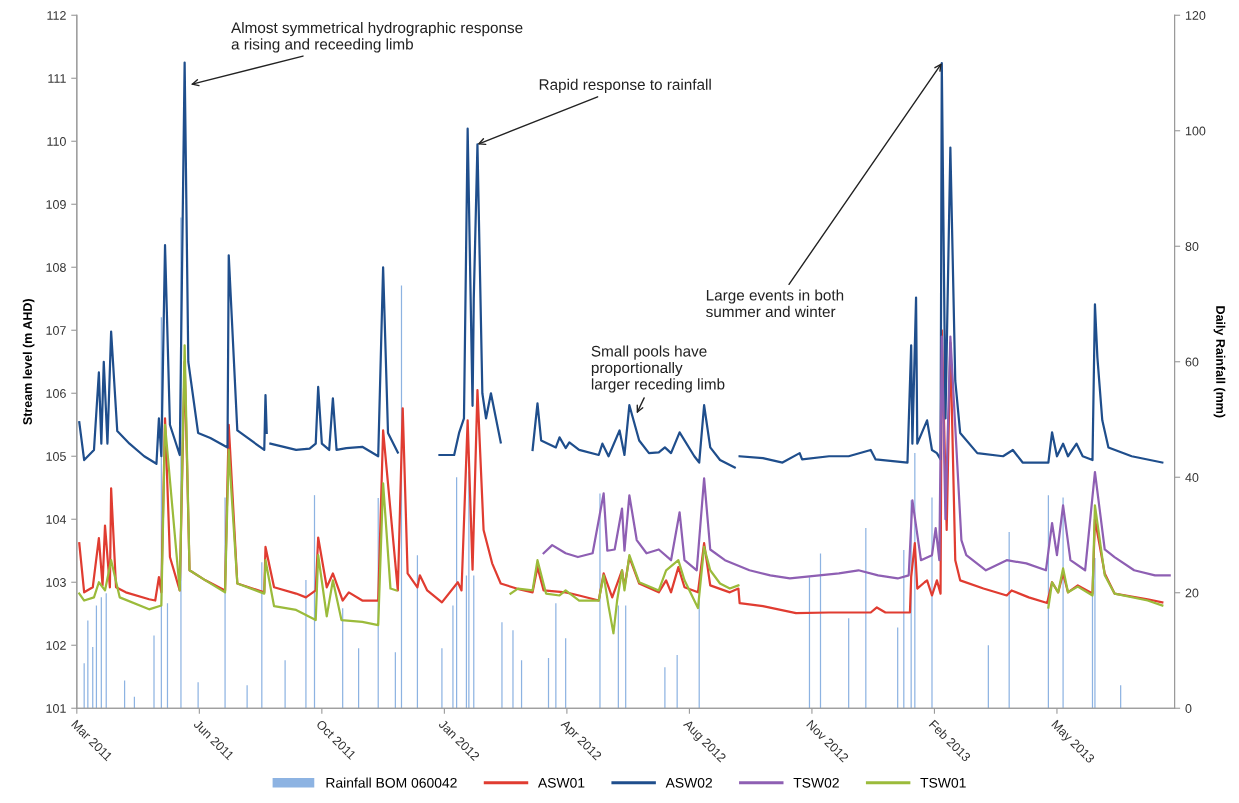 The width and height of the screenshot is (1239, 803). I want to click on y2-tick-label: 20, so click(1192, 593).